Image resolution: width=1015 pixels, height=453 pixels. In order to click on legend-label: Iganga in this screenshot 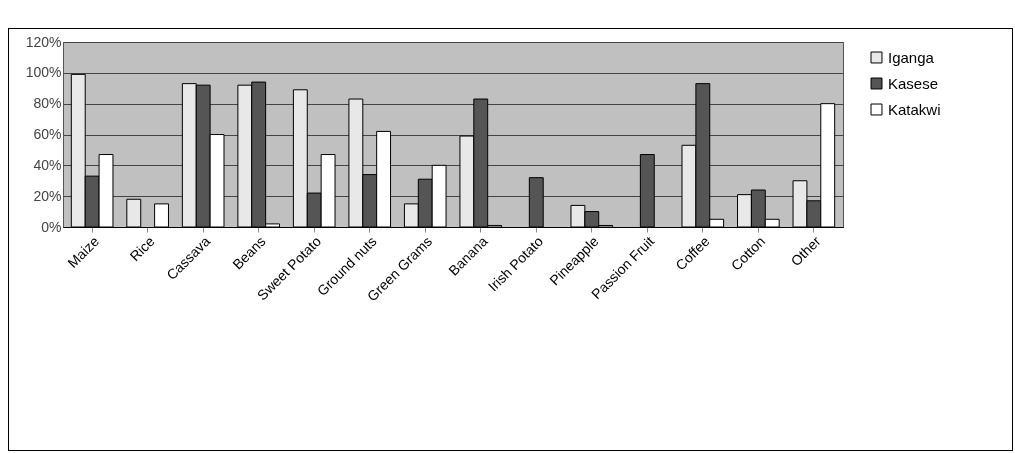, I will do `click(911, 57)`.